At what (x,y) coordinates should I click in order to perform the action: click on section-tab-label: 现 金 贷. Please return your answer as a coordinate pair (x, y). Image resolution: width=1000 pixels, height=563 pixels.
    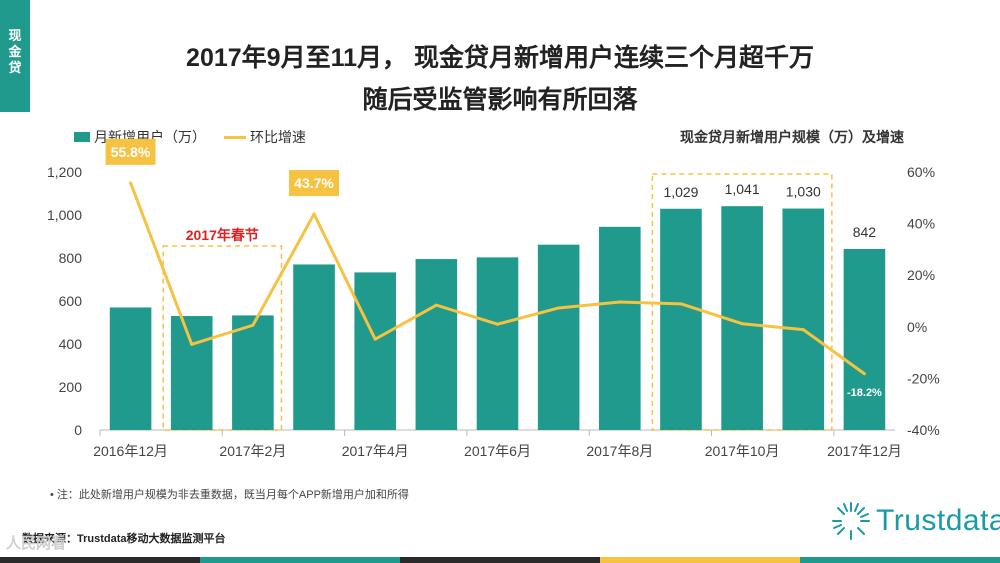
    Looking at the image, I should click on (15, 51).